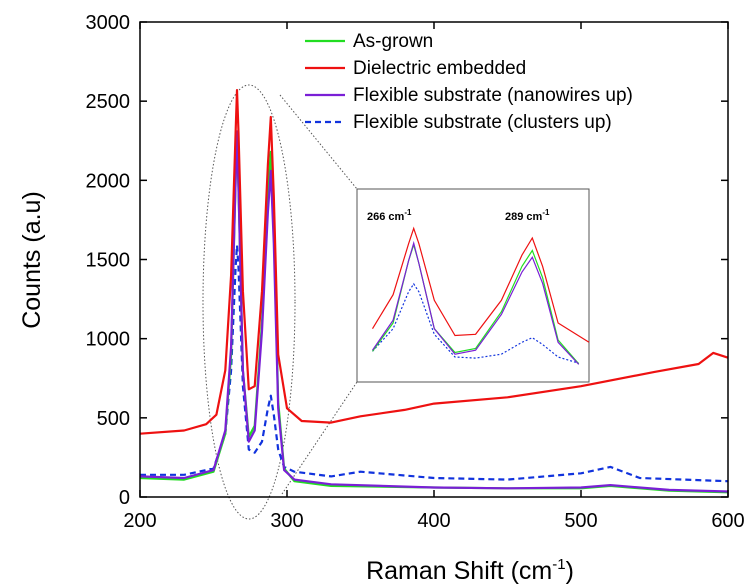 The width and height of the screenshot is (749, 587). What do you see at coordinates (580, 521) in the screenshot?
I see `x-tick-label: 500` at bounding box center [580, 521].